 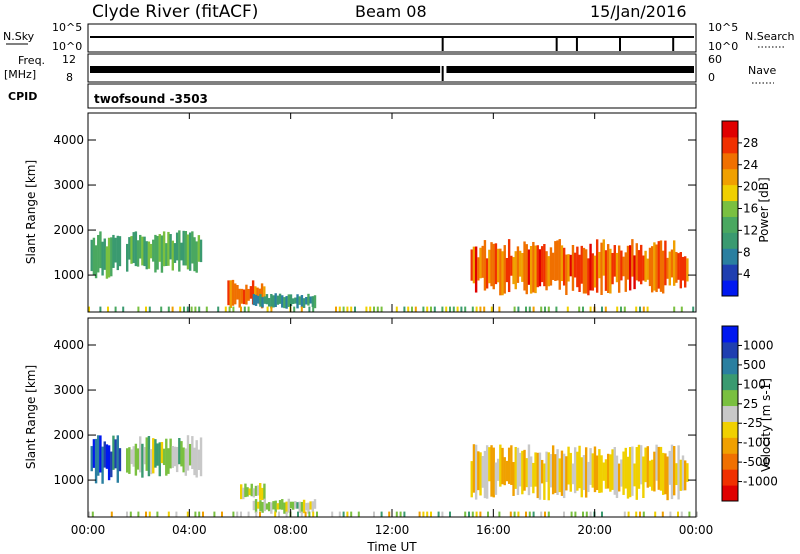 What do you see at coordinates (399, 37) in the screenshot?
I see `nsky-strip: N.Sky 10^5 10^0 10^5 10^0 N.Search` at bounding box center [399, 37].